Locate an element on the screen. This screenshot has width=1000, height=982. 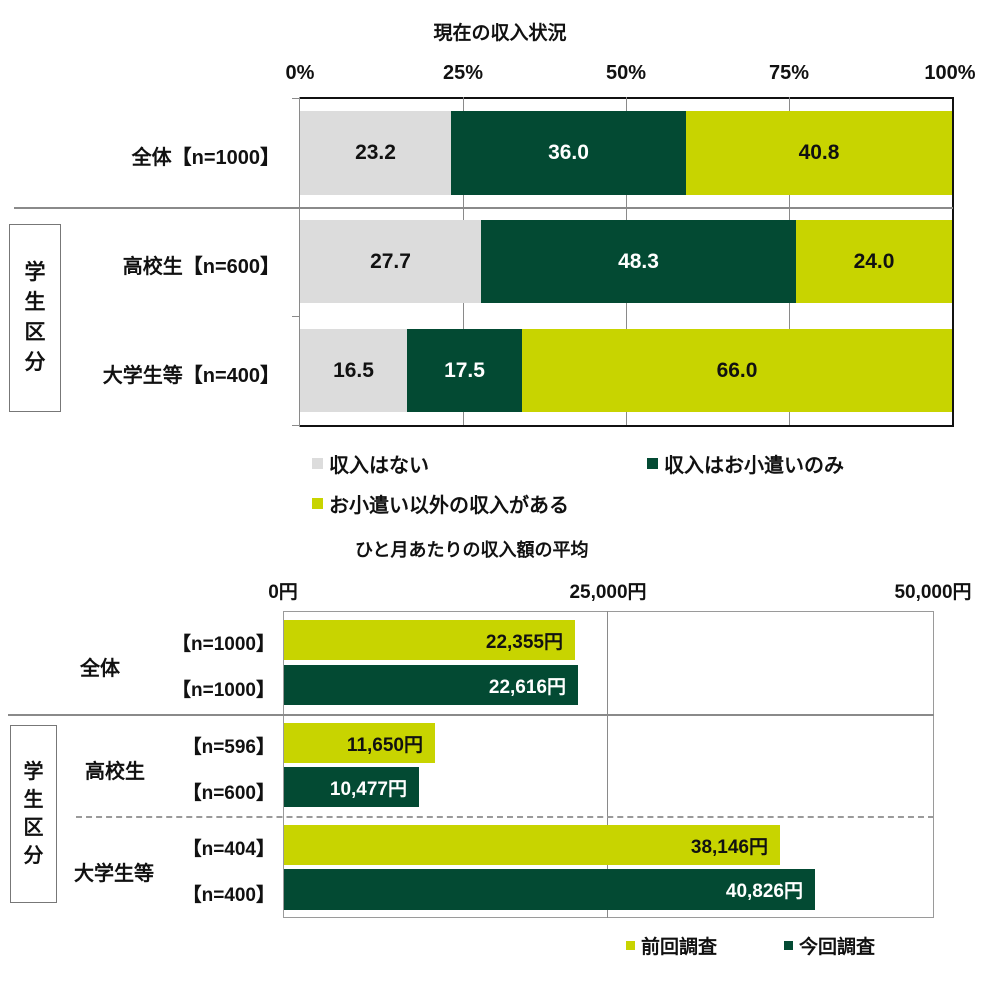
legend-item-allowance-only: 収入はお小遣いのみ is located at coordinates (745, 463).